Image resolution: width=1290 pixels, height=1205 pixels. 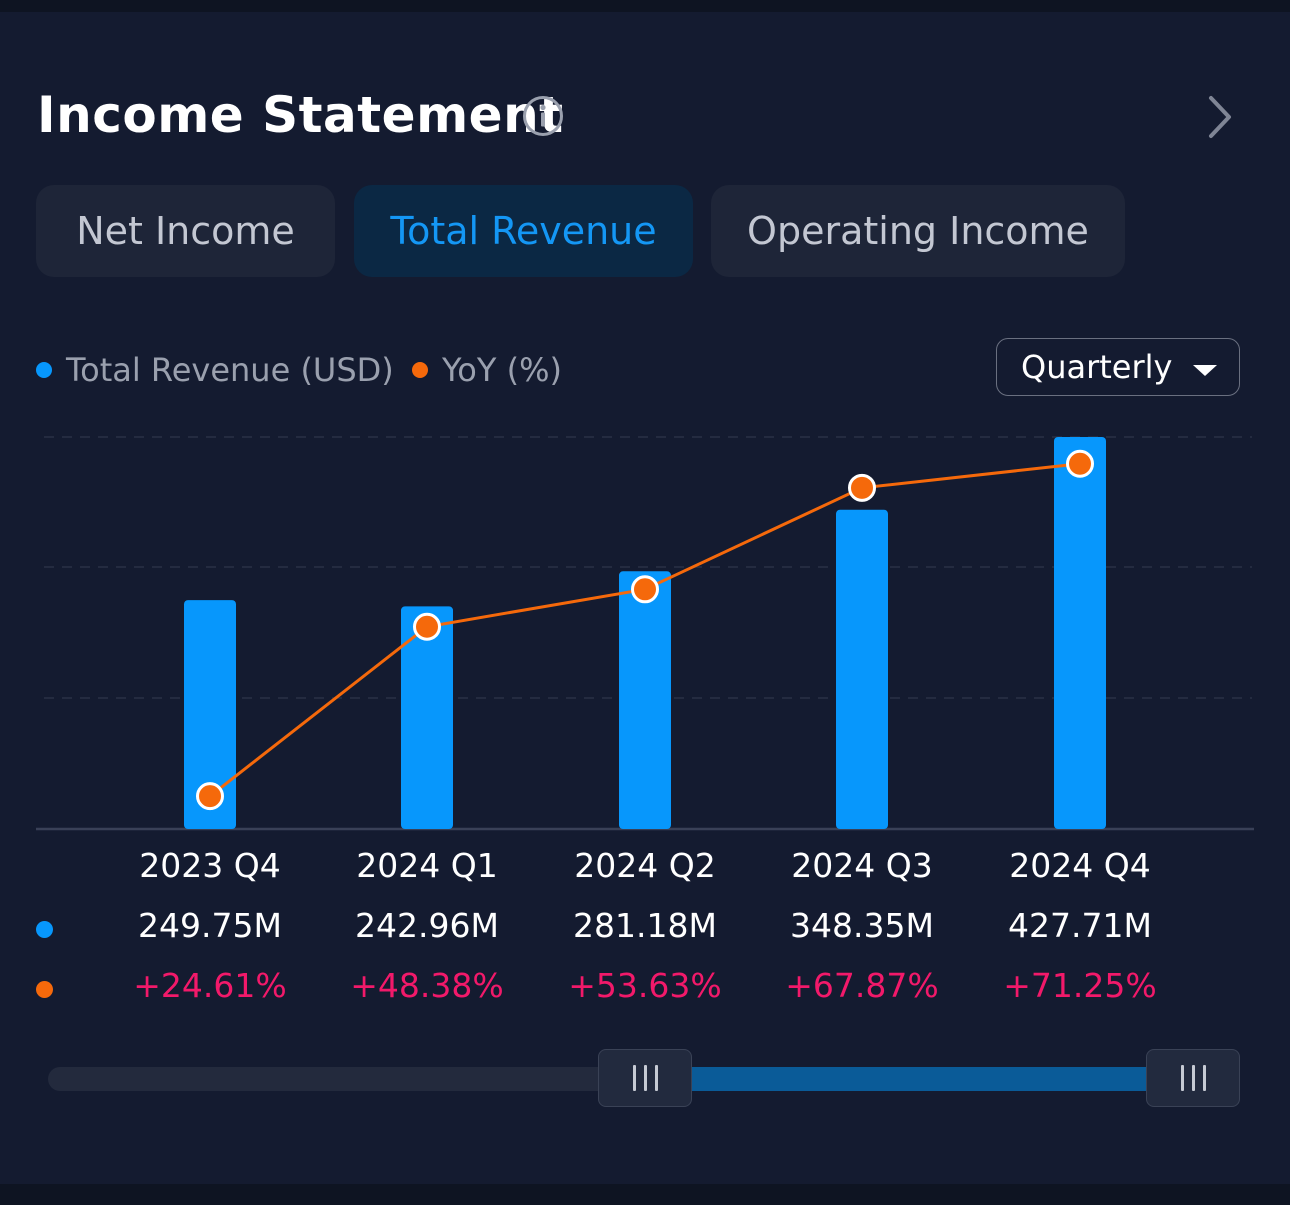 What do you see at coordinates (44, 989) in the screenshot?
I see `yoy-row-dot` at bounding box center [44, 989].